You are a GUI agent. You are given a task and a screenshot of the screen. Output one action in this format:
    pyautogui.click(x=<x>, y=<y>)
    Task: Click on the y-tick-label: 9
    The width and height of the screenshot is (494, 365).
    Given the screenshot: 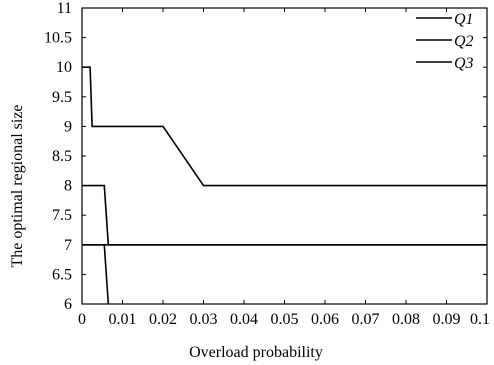 What is the action you would take?
    pyautogui.click(x=68, y=126)
    